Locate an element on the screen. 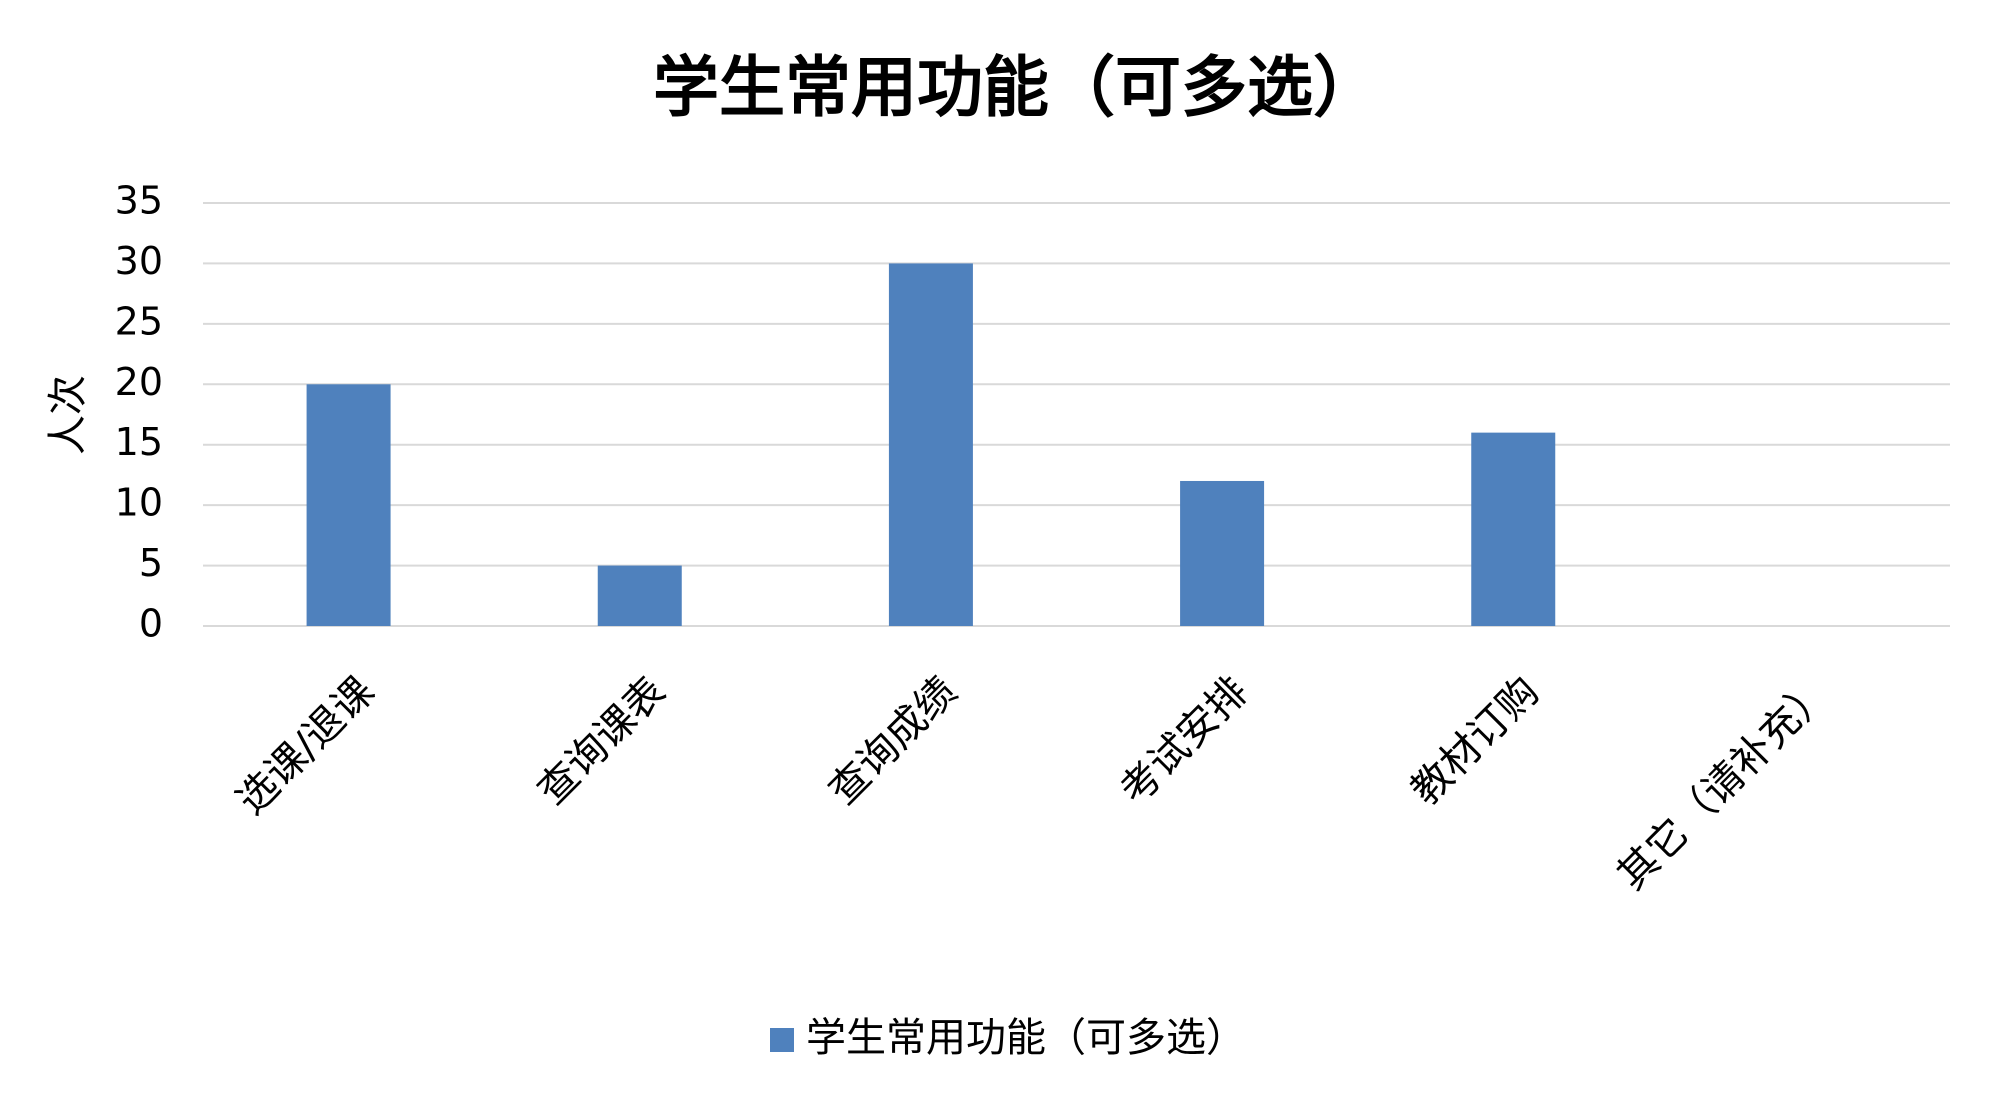  y-tick-label: 15 is located at coordinates (139, 442).